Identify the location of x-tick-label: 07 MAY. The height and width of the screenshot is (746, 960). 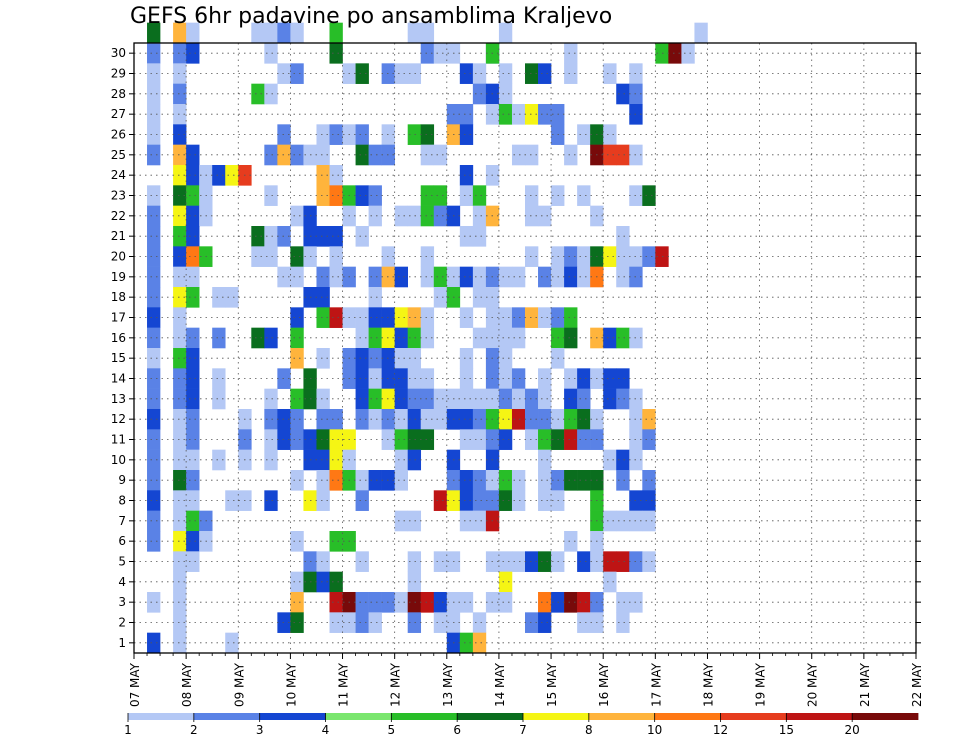
(135, 684).